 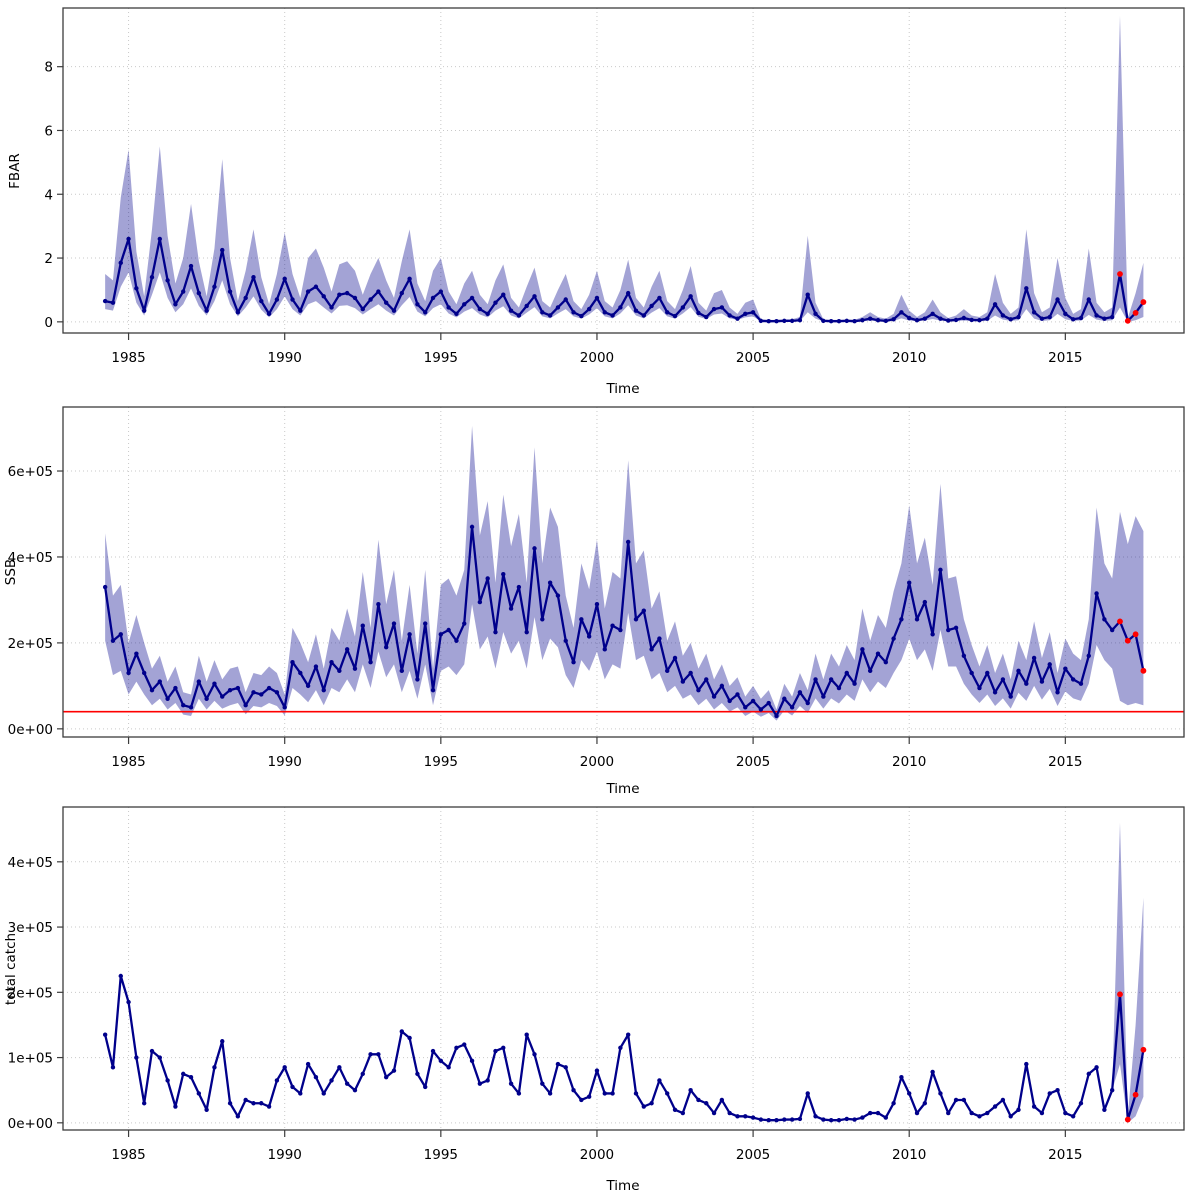 I want to click on y-tick-label: 4, so click(x=48, y=195).